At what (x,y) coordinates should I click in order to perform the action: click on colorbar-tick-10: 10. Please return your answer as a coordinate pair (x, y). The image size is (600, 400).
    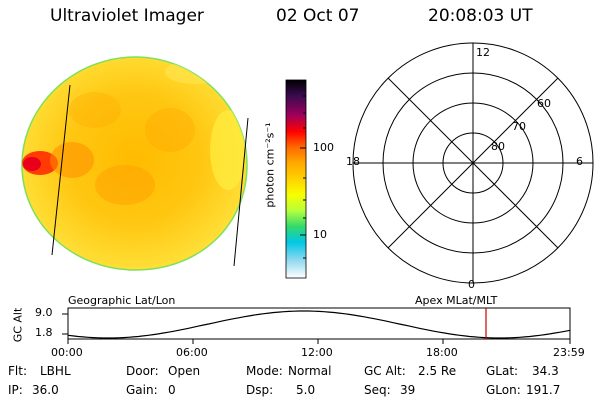
    Looking at the image, I should click on (320, 234).